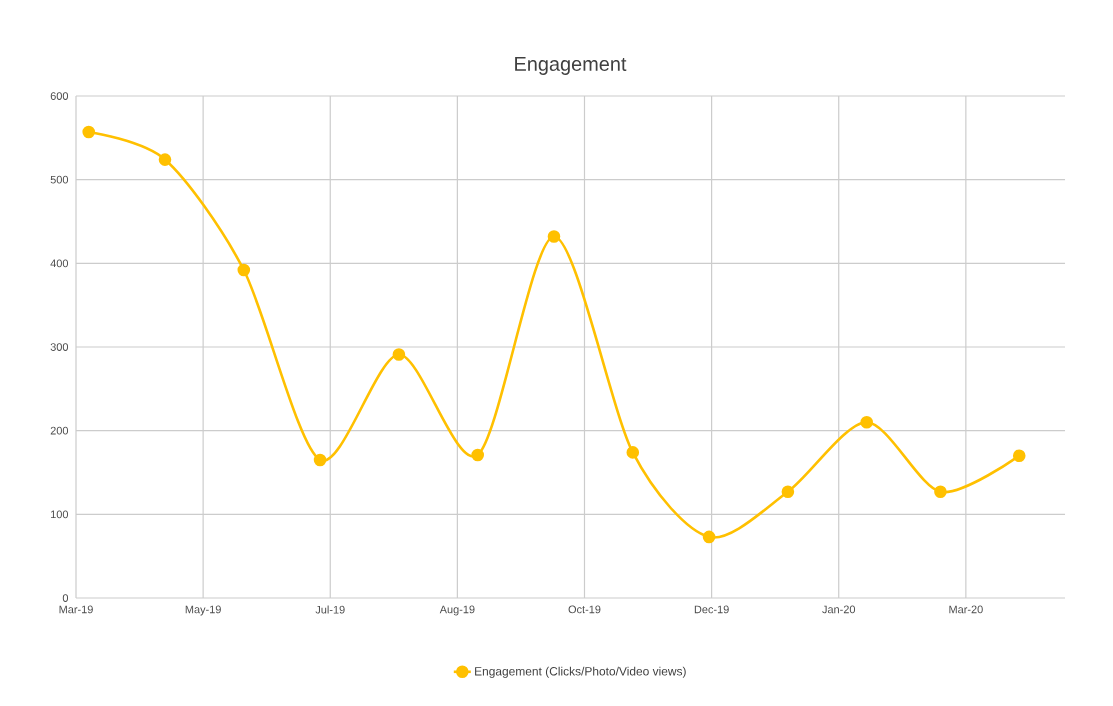 This screenshot has width=1113, height=706. What do you see at coordinates (571, 66) in the screenshot?
I see `chart-title: Engagement` at bounding box center [571, 66].